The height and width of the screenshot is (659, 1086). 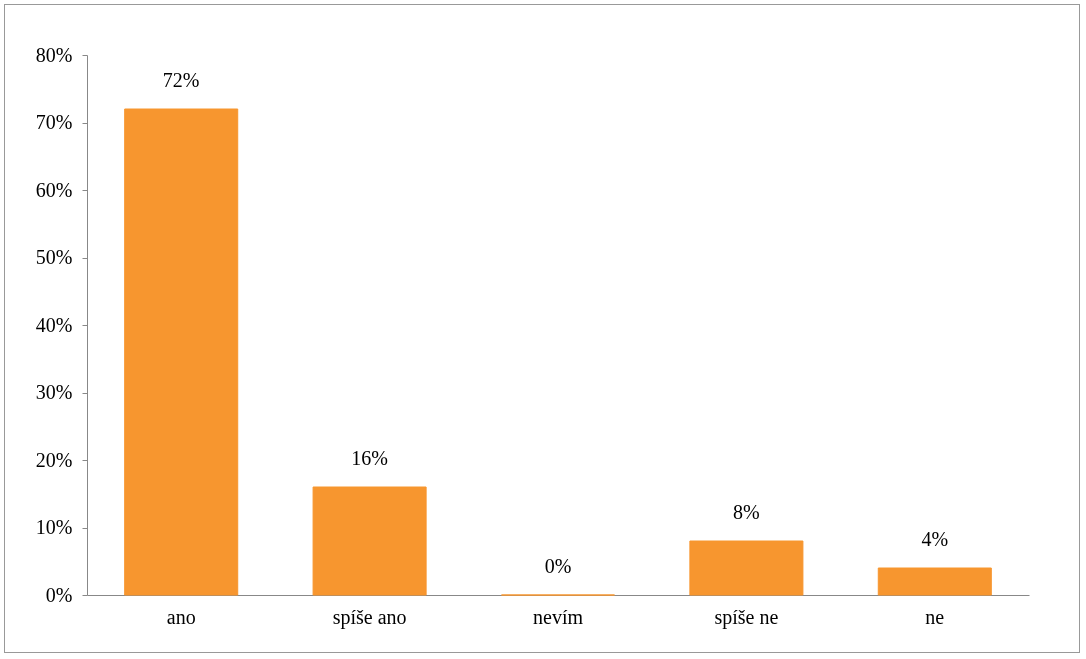 I want to click on x-tick-label: spíše ano, so click(x=369, y=617).